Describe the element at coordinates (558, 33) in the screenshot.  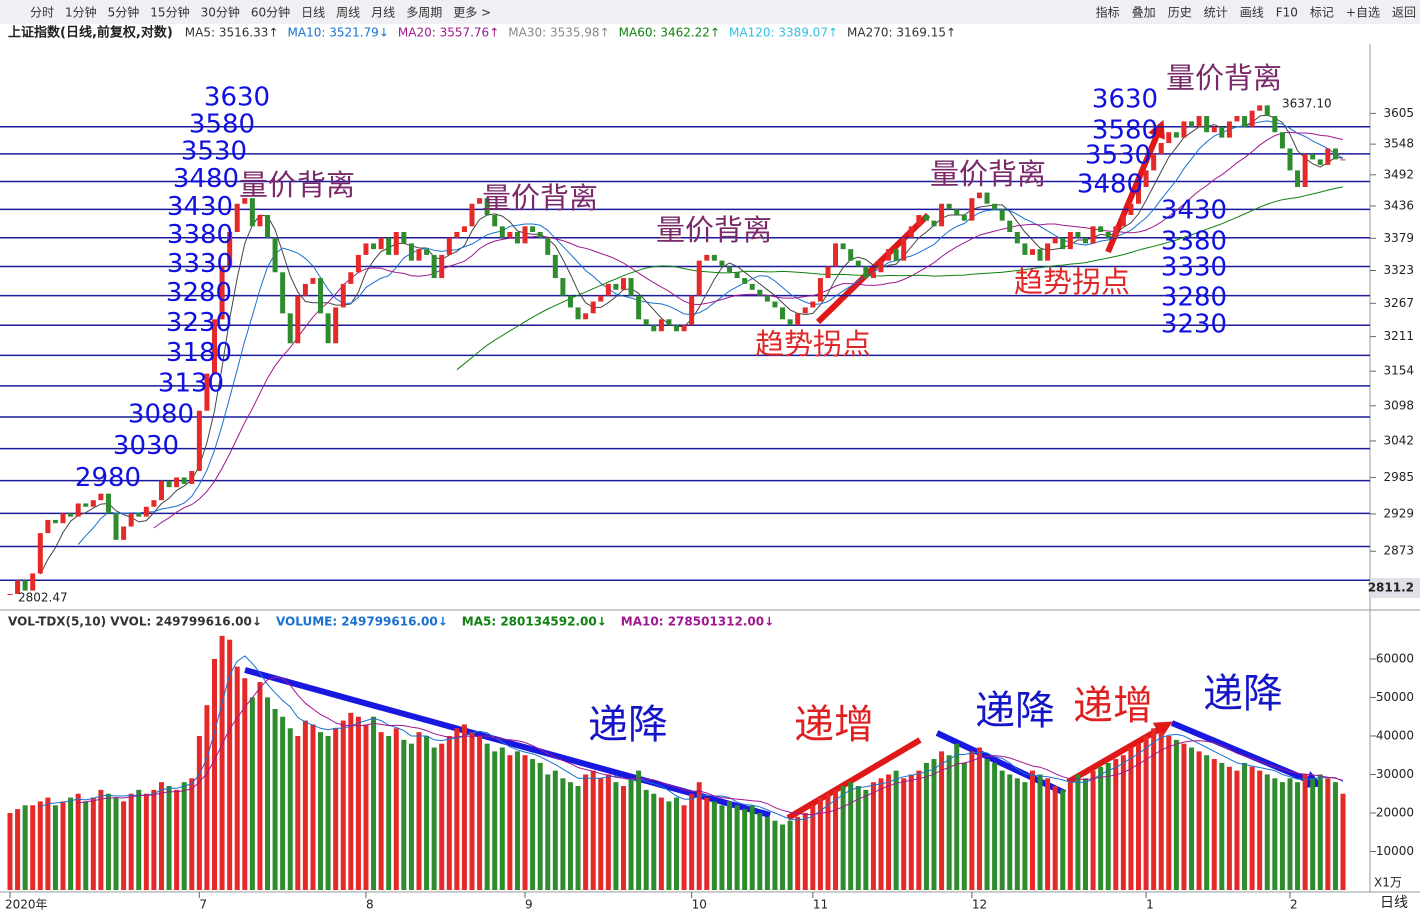
I see `legend-entry: MA30: 3535.98↑` at that location.